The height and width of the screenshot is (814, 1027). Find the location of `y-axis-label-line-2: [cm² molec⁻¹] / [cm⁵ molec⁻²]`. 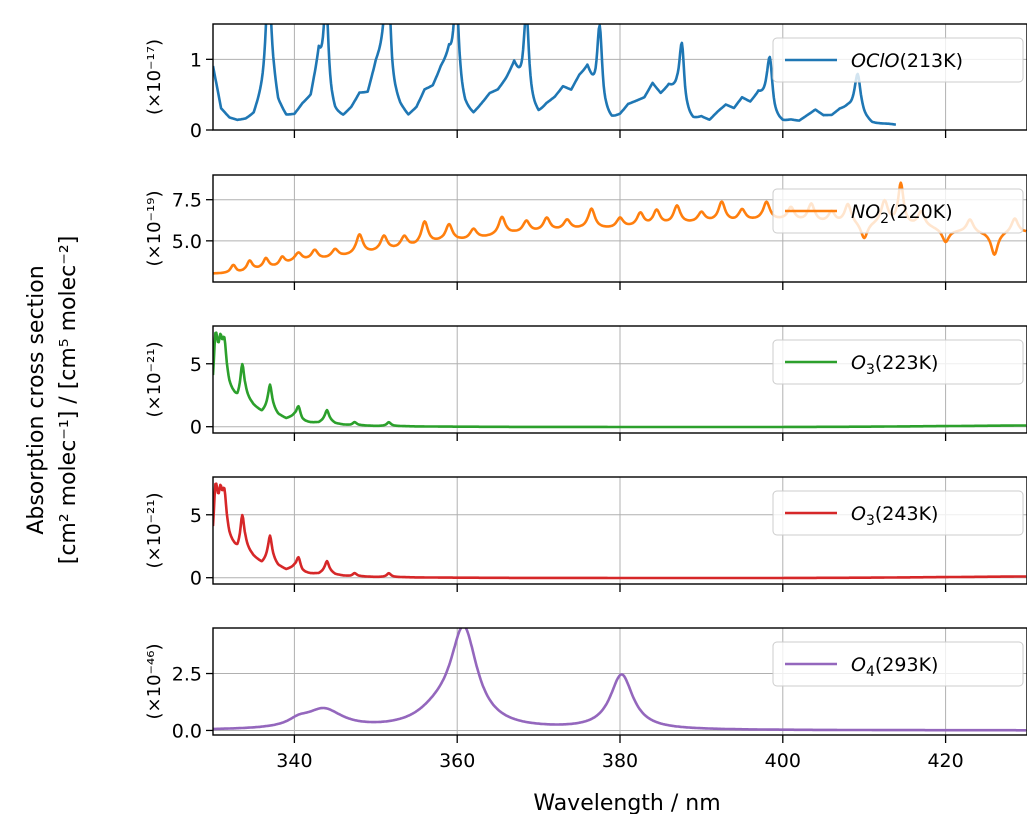

y-axis-label-line-2: [cm² molec⁻¹] / [cm⁵ molec⁻²] is located at coordinates (68, 400).